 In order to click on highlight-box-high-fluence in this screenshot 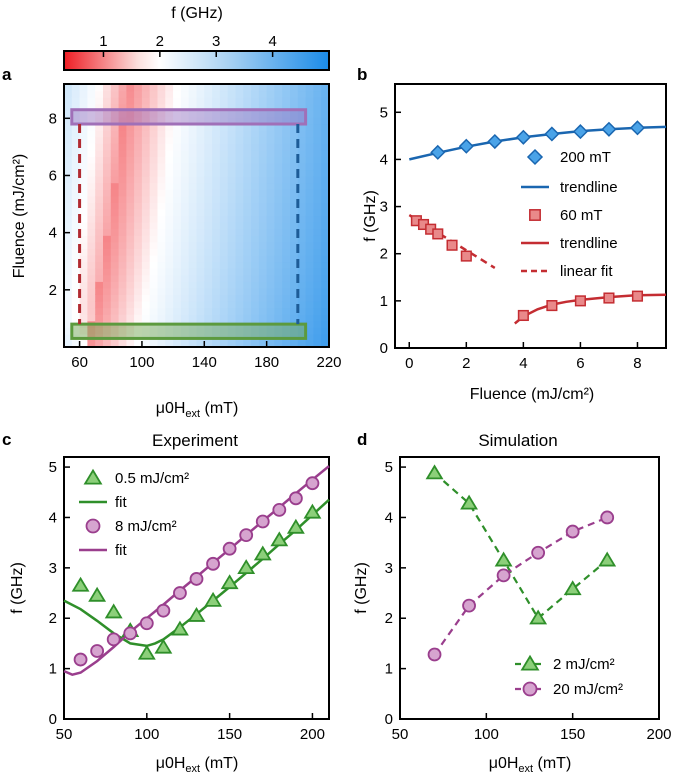, I will do `click(189, 117)`.